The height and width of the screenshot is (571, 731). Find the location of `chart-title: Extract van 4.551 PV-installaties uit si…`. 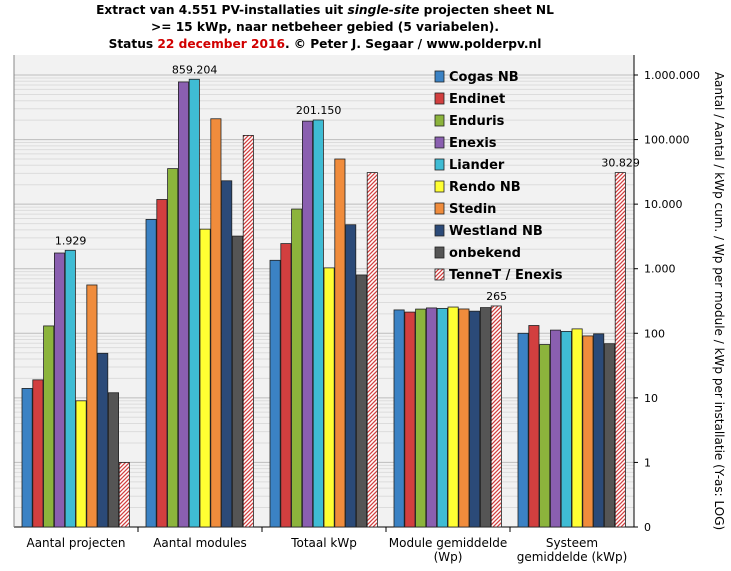

chart-title: Extract van 4.551 PV-installaties uit si… is located at coordinates (325, 27).